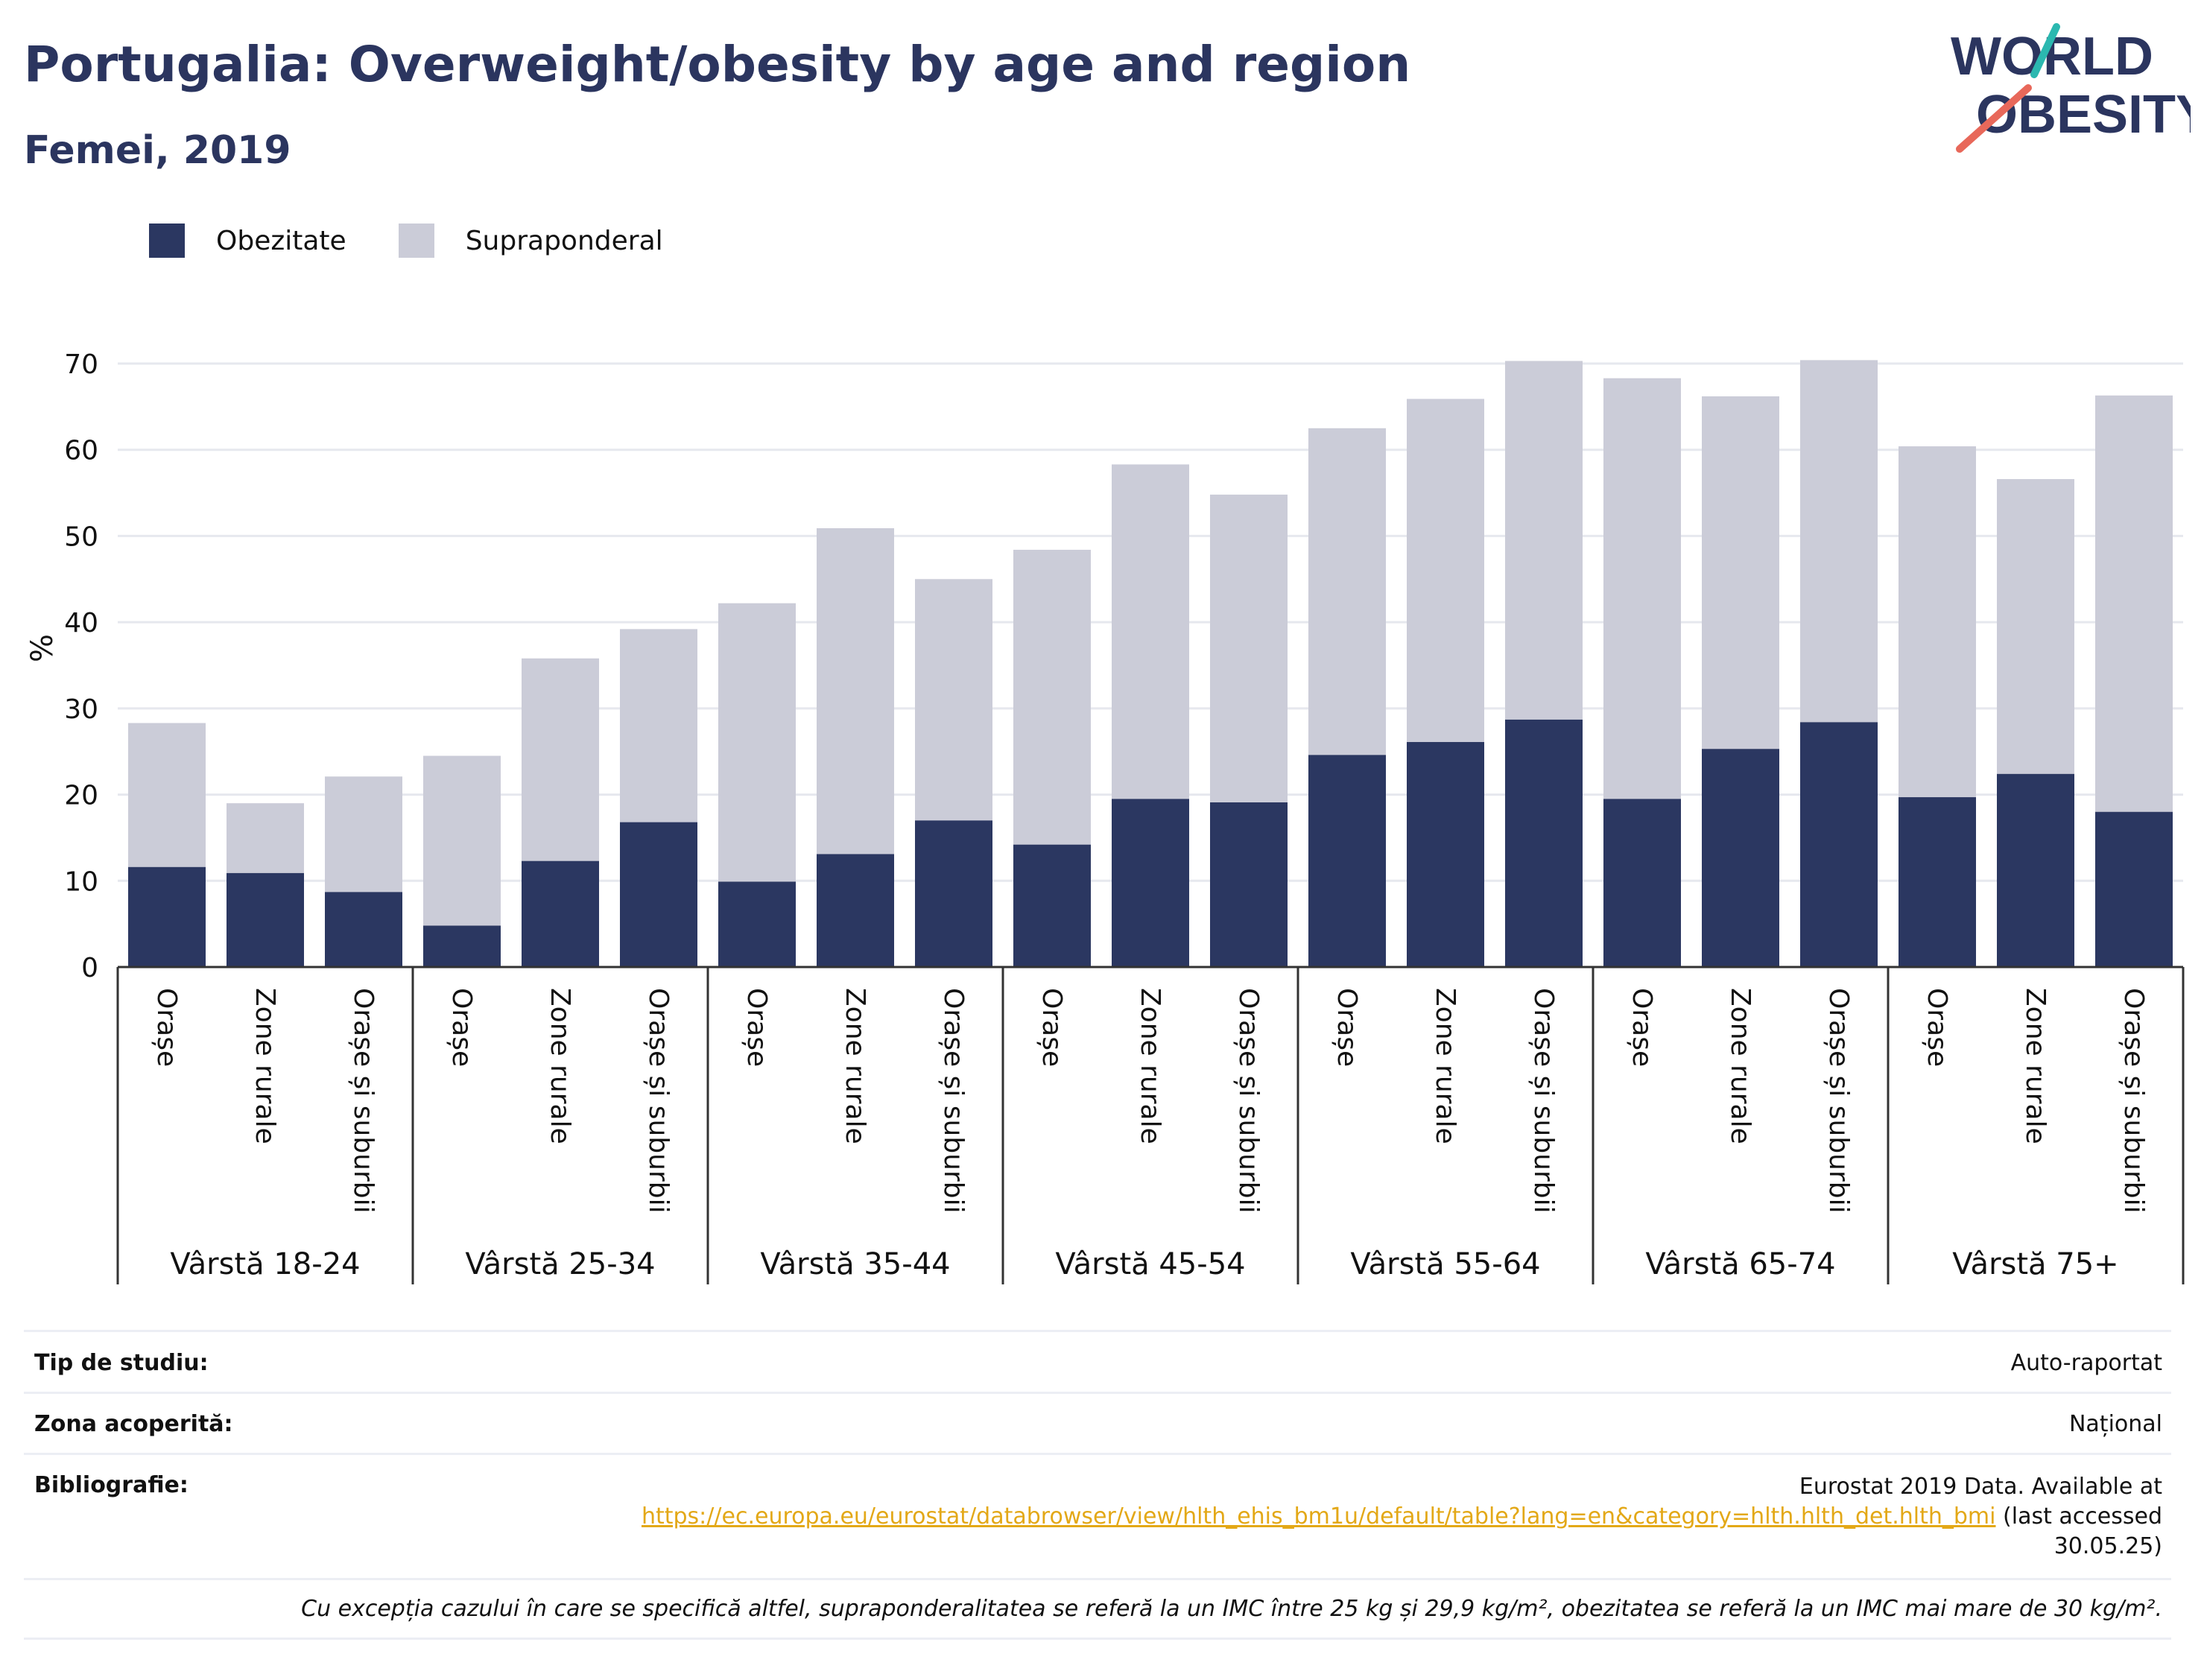 Image resolution: width=2204 pixels, height=1680 pixels. What do you see at coordinates (1150, 1264) in the screenshot?
I see `group-label: Vârstă 45-54` at bounding box center [1150, 1264].